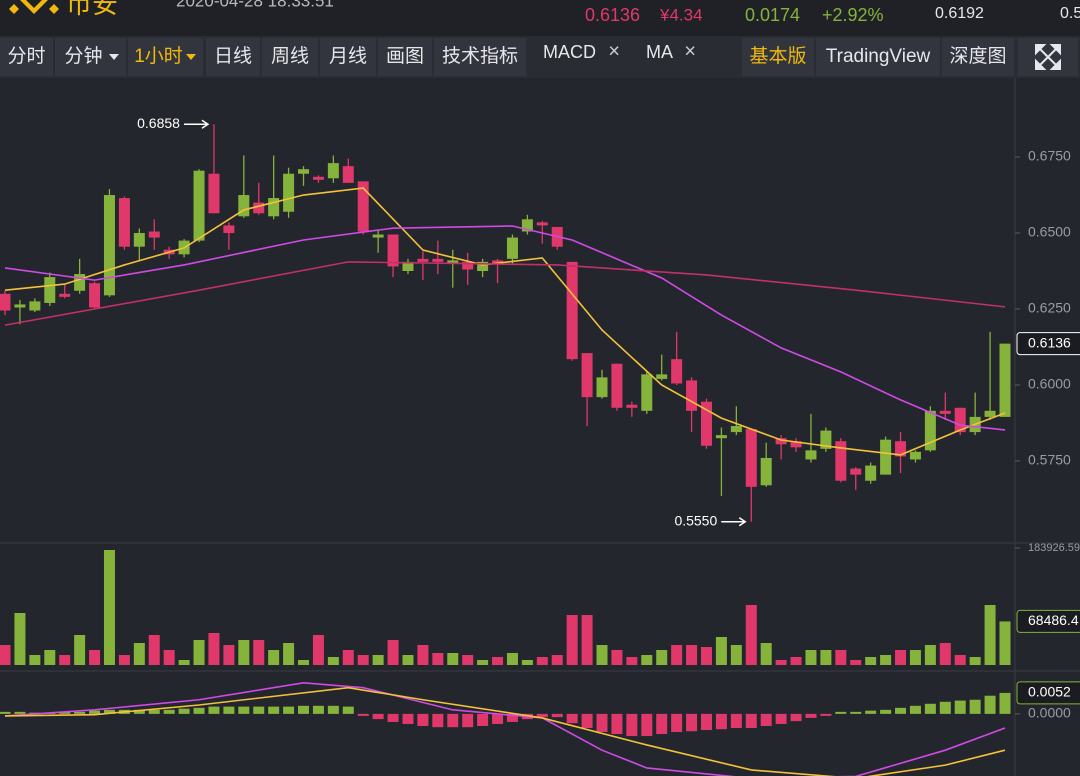 Image resolution: width=1080 pixels, height=776 pixels. Describe the element at coordinates (505, 293) in the screenshot. I see `indicator-line` at that location.